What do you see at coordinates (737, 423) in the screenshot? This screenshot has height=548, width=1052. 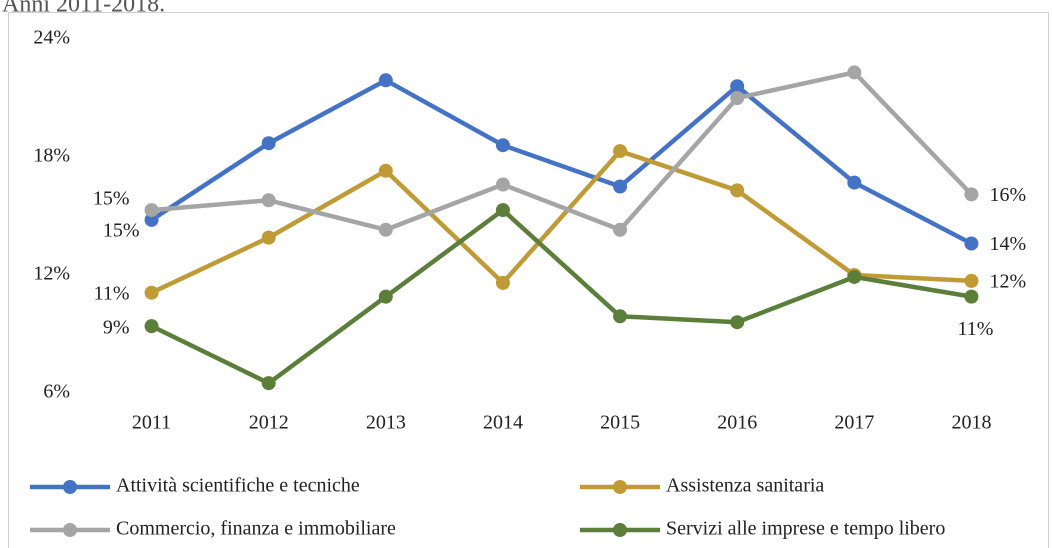 I see `x-tick-label: 2016` at bounding box center [737, 423].